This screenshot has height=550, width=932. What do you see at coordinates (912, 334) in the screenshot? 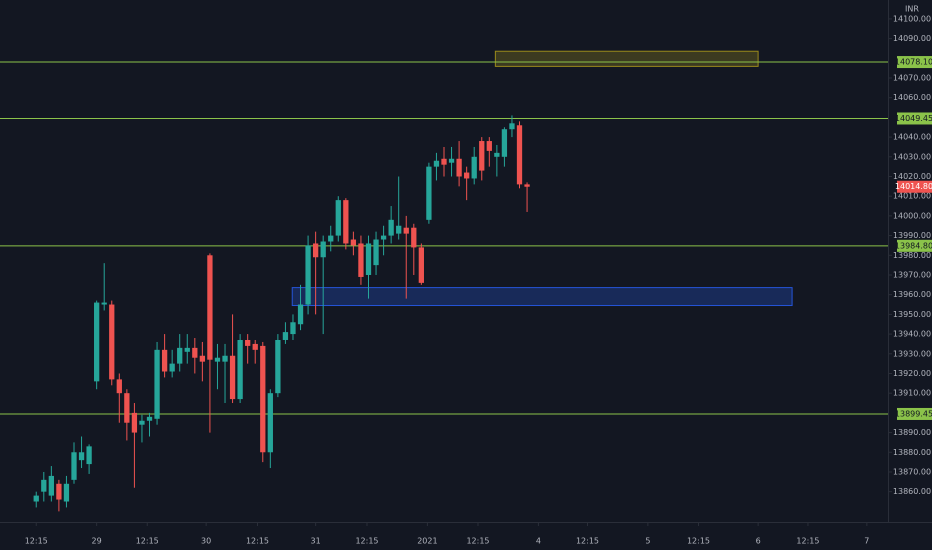
I see `y-tick-label: 13940.00` at bounding box center [912, 334].